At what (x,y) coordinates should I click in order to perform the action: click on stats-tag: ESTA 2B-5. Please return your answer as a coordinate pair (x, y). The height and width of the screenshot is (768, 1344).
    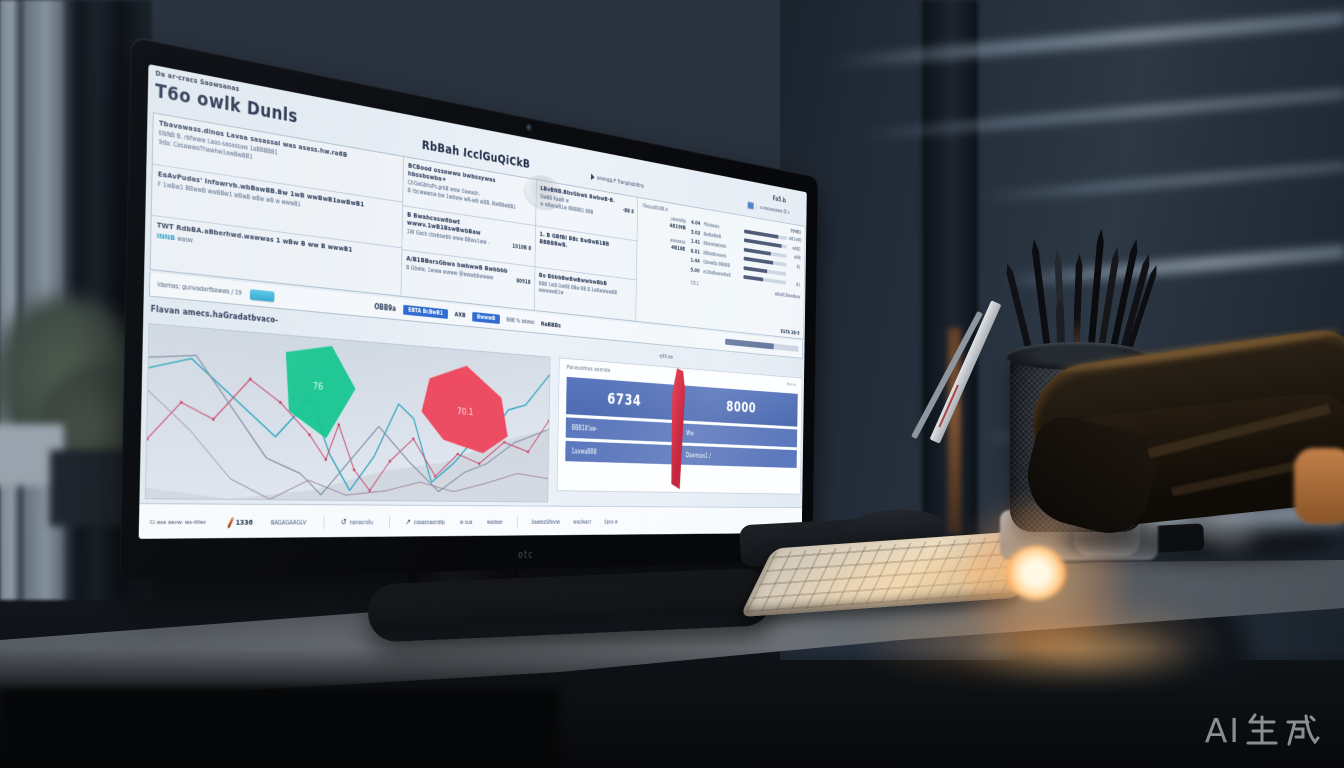
    Looking at the image, I should click on (790, 332).